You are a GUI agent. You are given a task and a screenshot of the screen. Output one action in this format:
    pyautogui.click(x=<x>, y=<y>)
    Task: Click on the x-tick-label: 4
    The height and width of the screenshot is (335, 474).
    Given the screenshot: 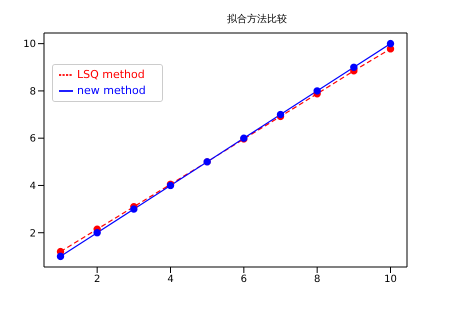 What is the action you would take?
    pyautogui.click(x=170, y=280)
    